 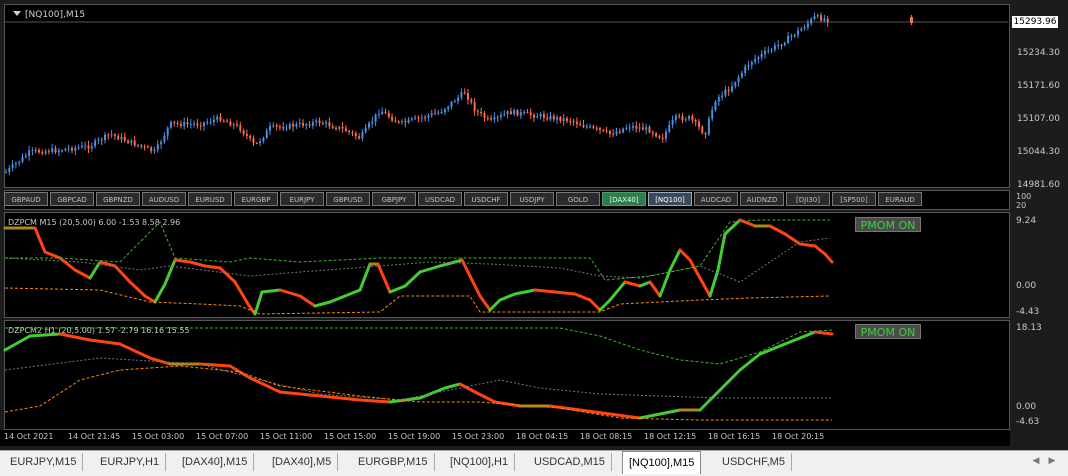 What do you see at coordinates (94, 222) in the screenshot?
I see `indicator1-title: DZPCM M15 (20,5.00) 6.00 -1.53 8.58 2.96` at bounding box center [94, 222].